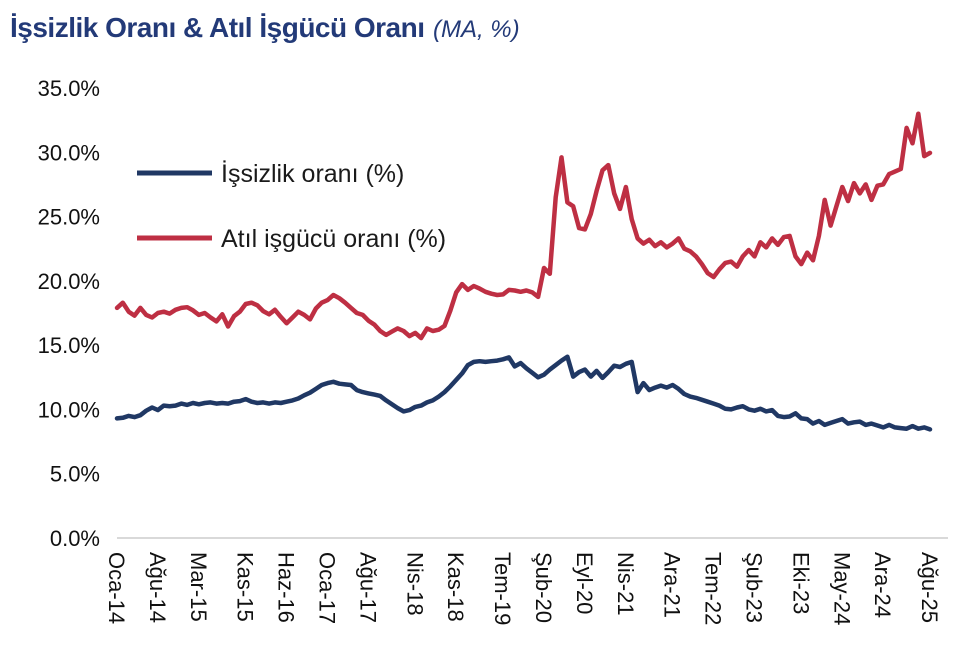  Describe the element at coordinates (69, 345) in the screenshot. I see `y-axis-label: 15.0%` at that location.